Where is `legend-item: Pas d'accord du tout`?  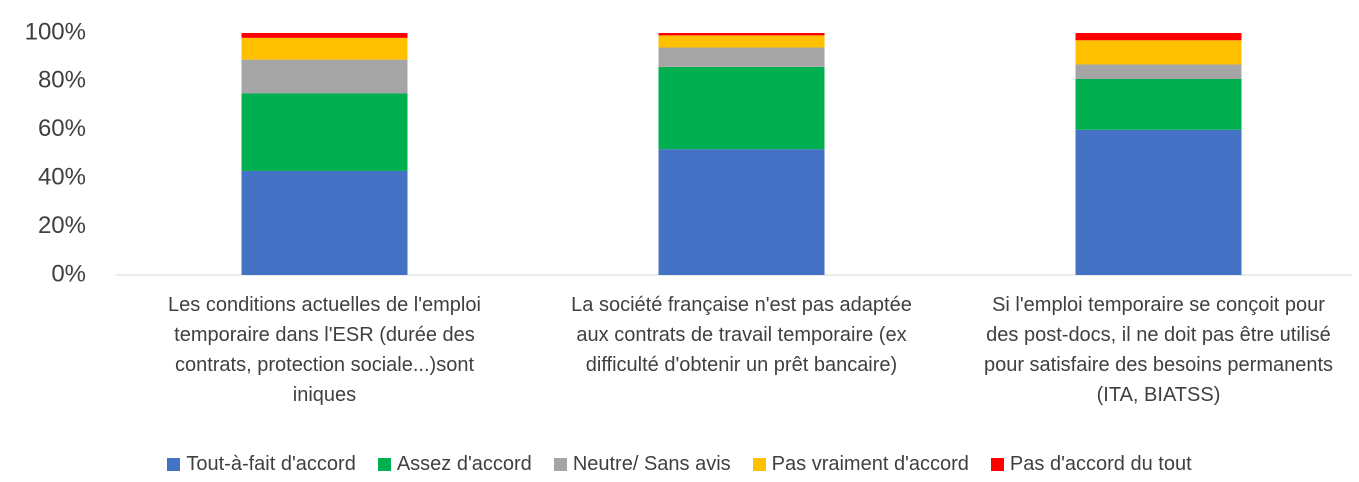
legend-item: Pas d'accord du tout is located at coordinates (1091, 464).